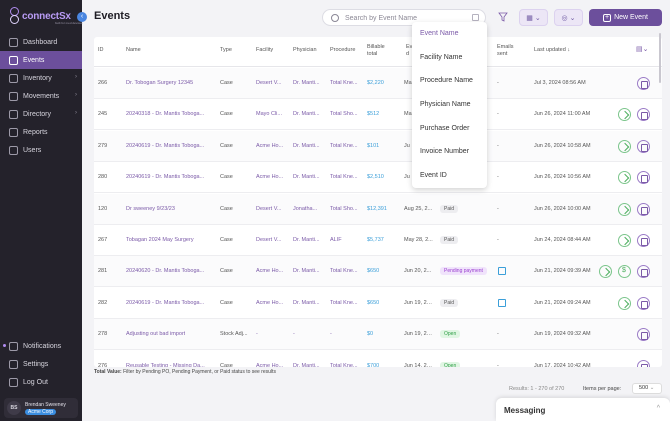 This screenshot has height=421, width=670. Describe the element at coordinates (445, 105) in the screenshot. I see `search-option-physician-name: Physician Name` at that location.